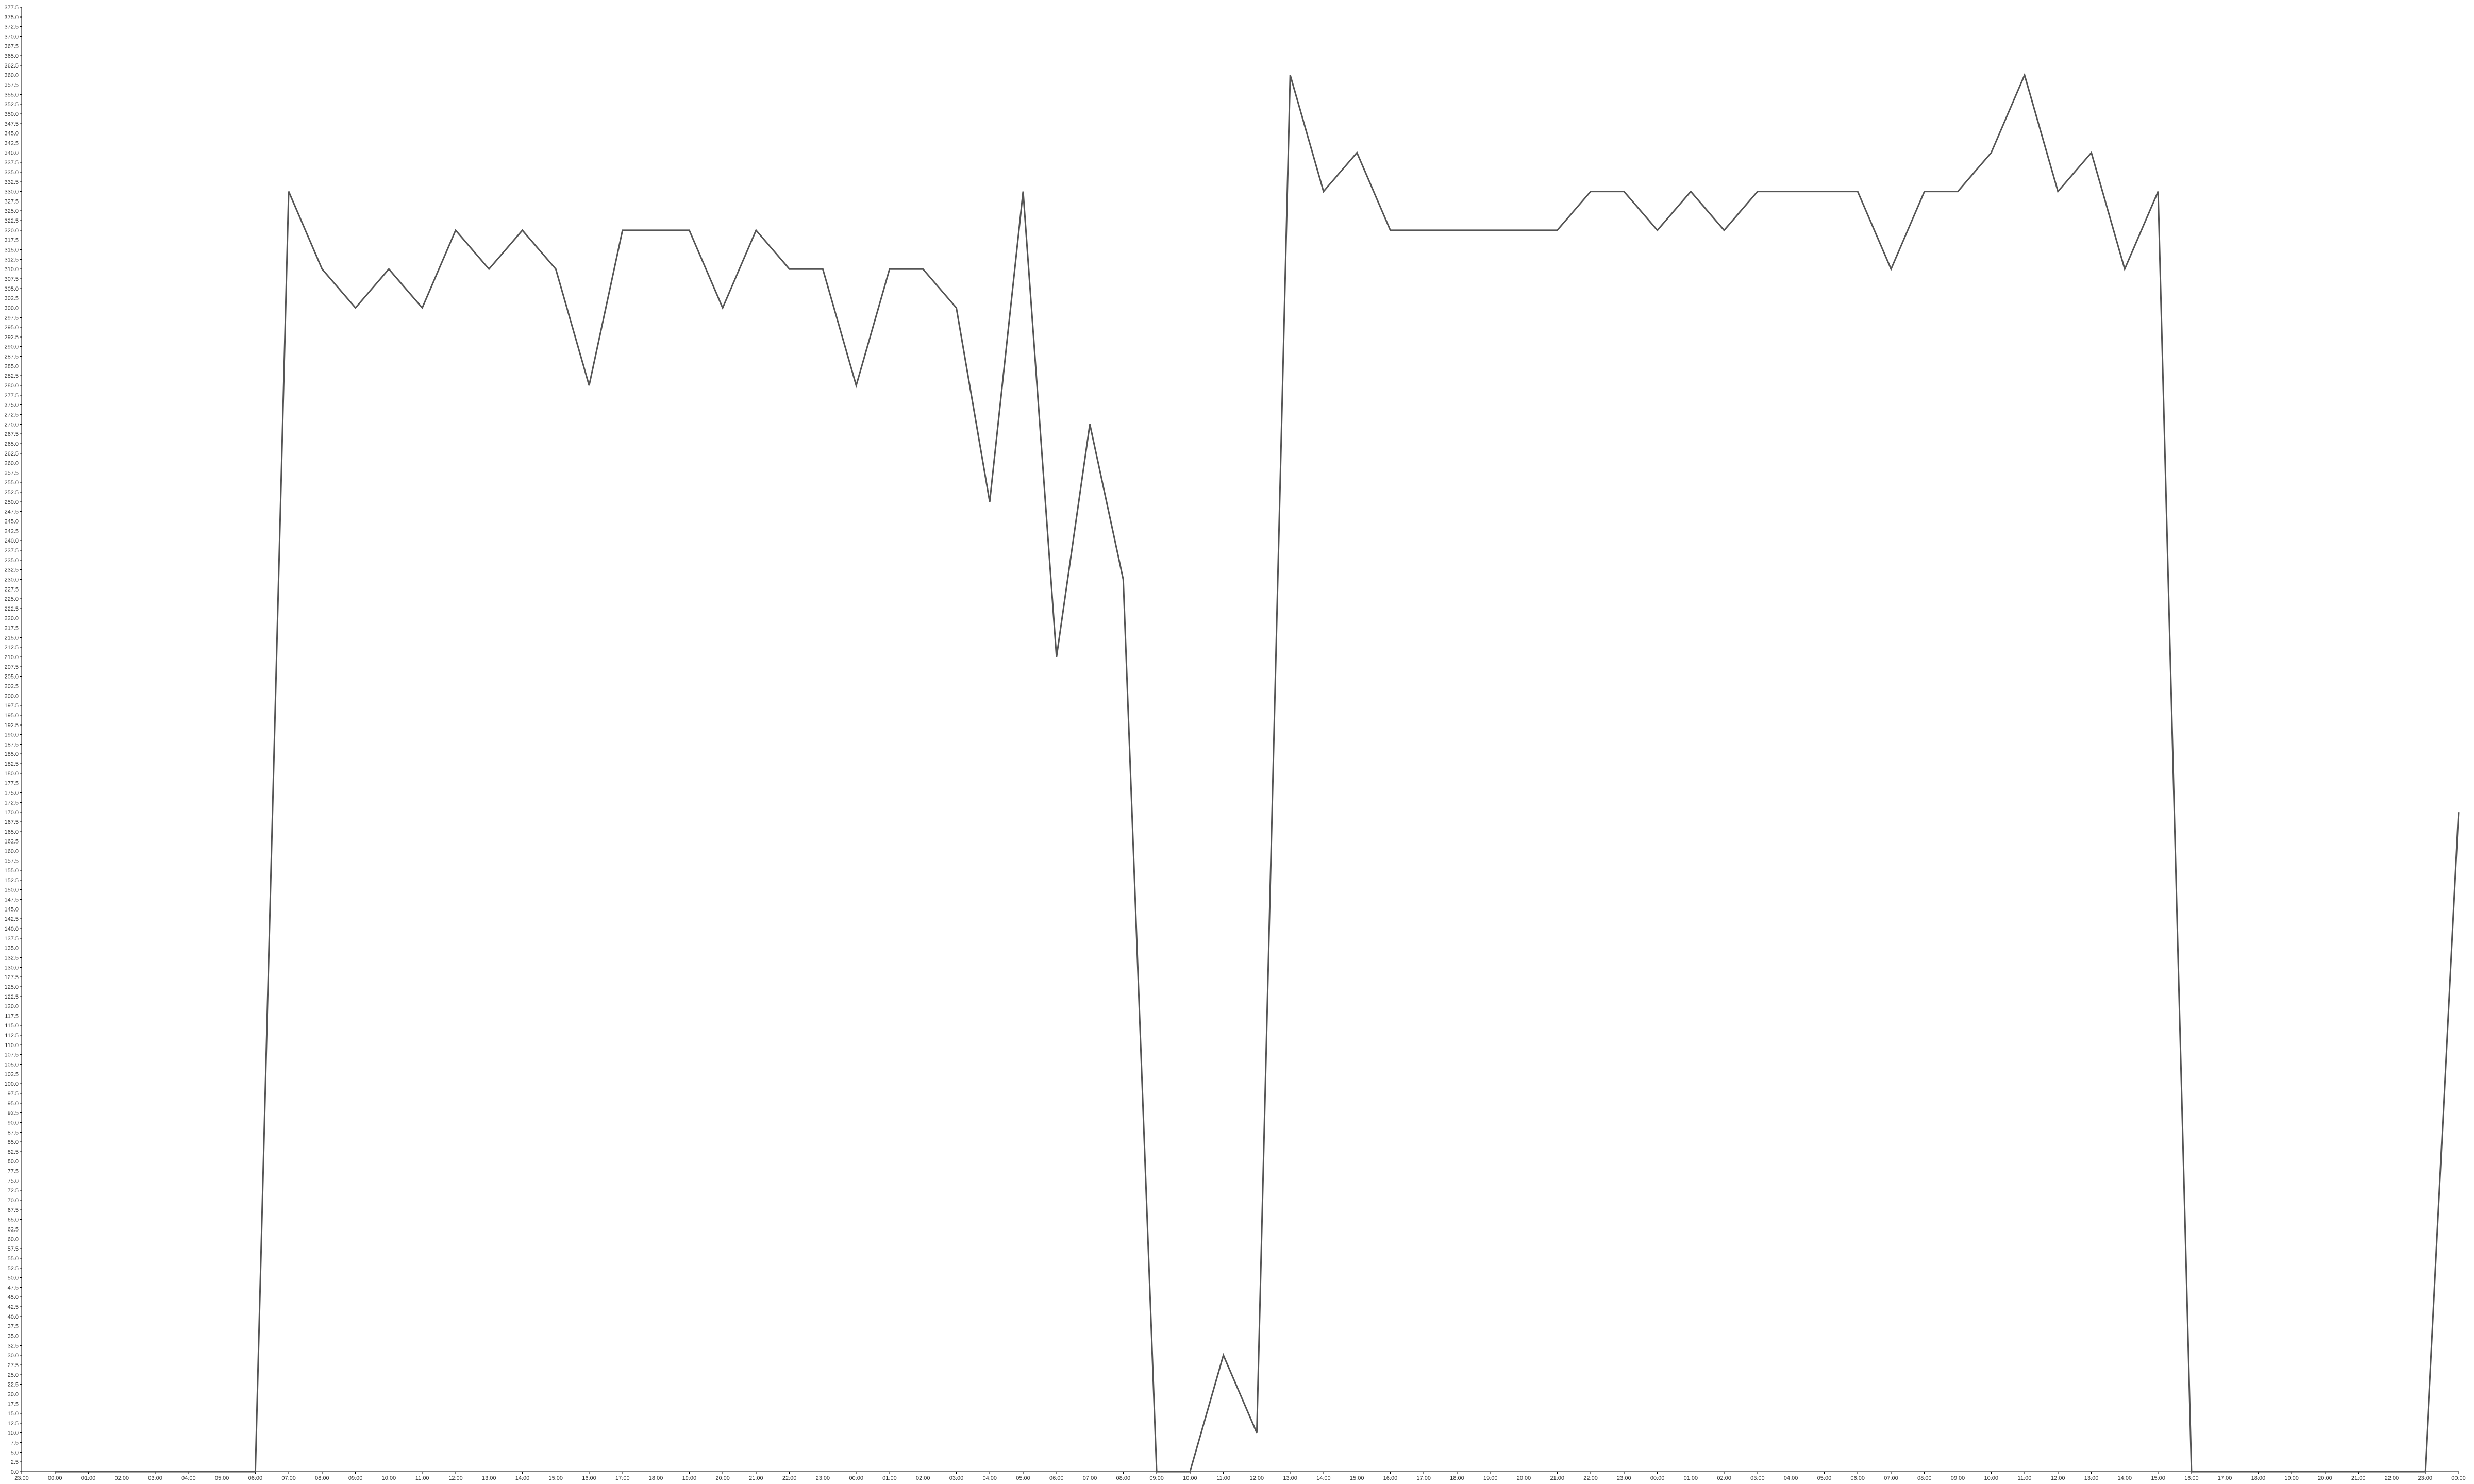  I want to click on y-tick-label: 25.0, so click(13, 1375).